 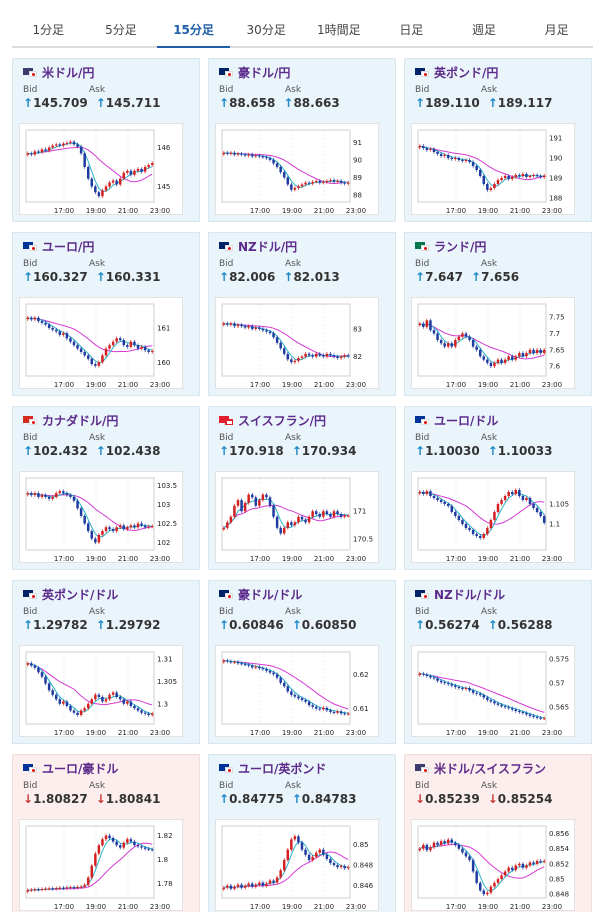 I want to click on pair-name: 米ドル/スイスフラン, so click(x=490, y=768).